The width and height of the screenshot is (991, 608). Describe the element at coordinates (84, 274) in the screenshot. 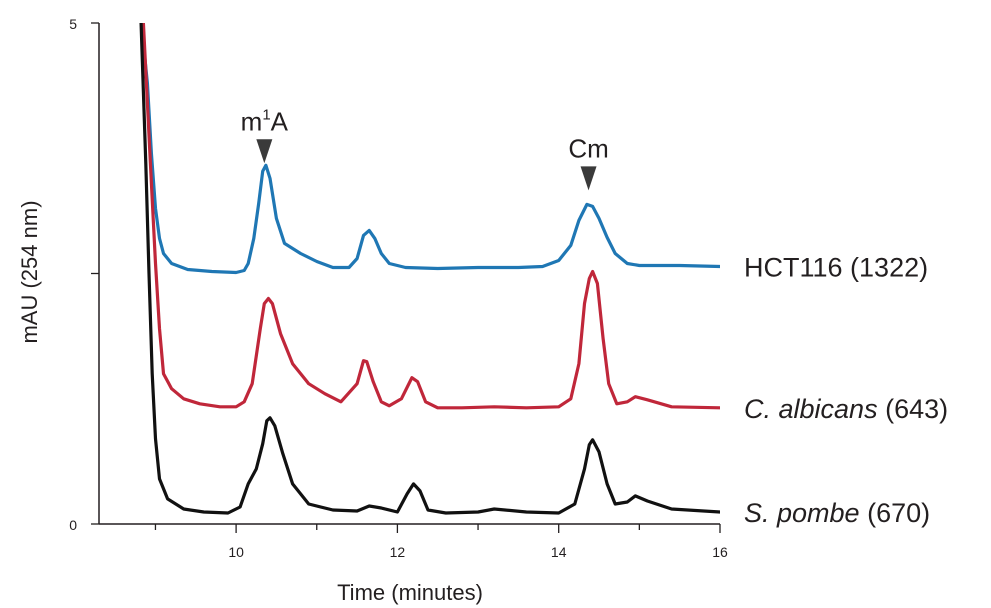

I see `y-ticks: 05` at that location.